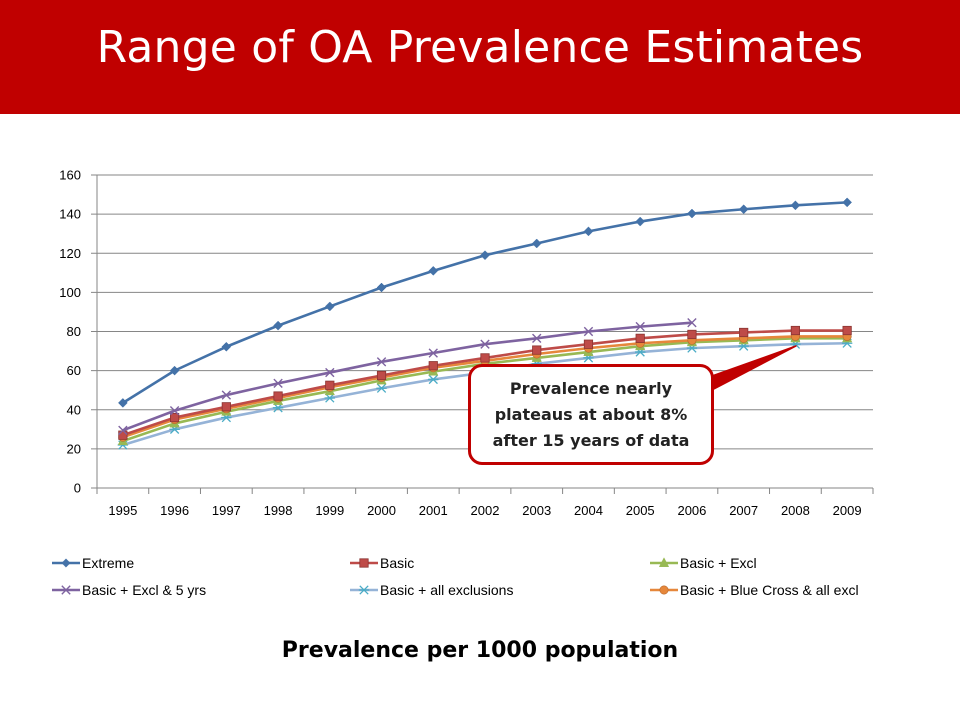  I want to click on x-tick-label: 2007, so click(743, 510).